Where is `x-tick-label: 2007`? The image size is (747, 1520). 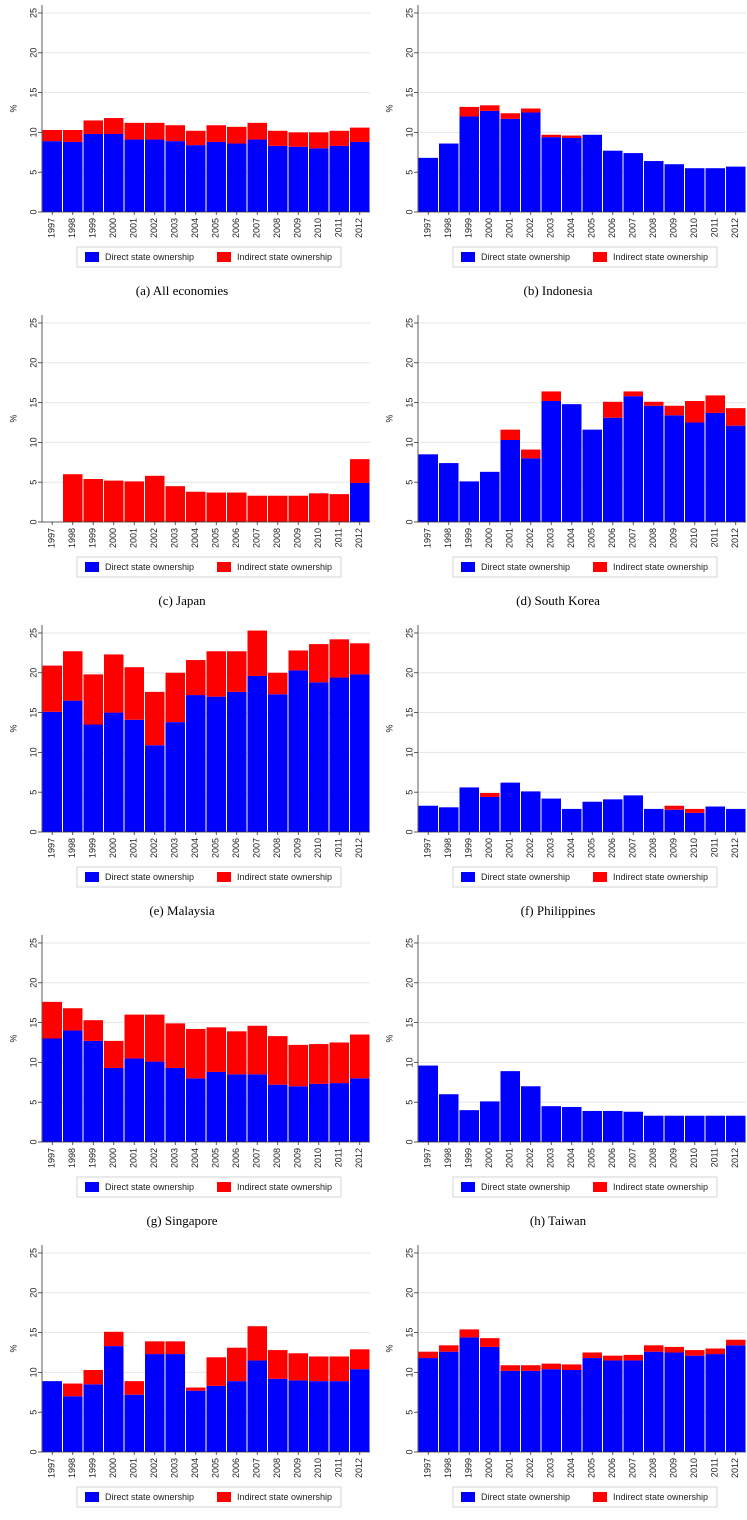
x-tick-label: 2007 is located at coordinates (257, 538).